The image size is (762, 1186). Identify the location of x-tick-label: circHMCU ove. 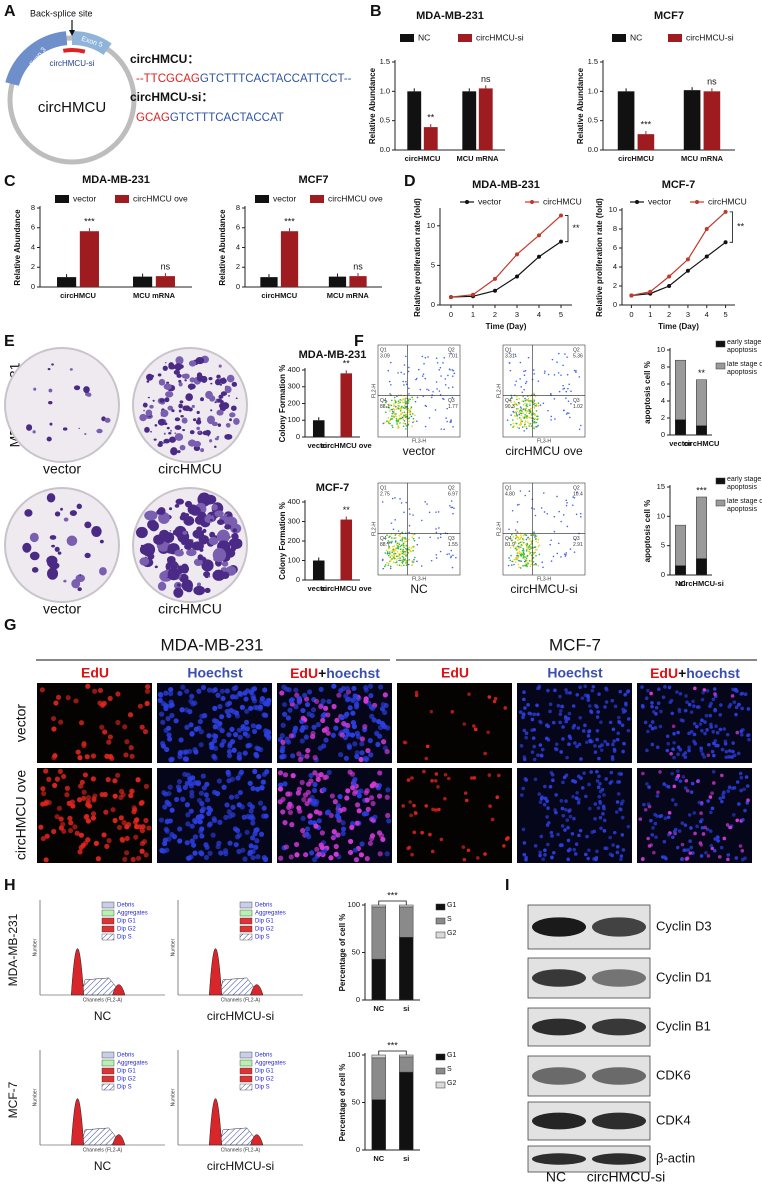
(346, 445).